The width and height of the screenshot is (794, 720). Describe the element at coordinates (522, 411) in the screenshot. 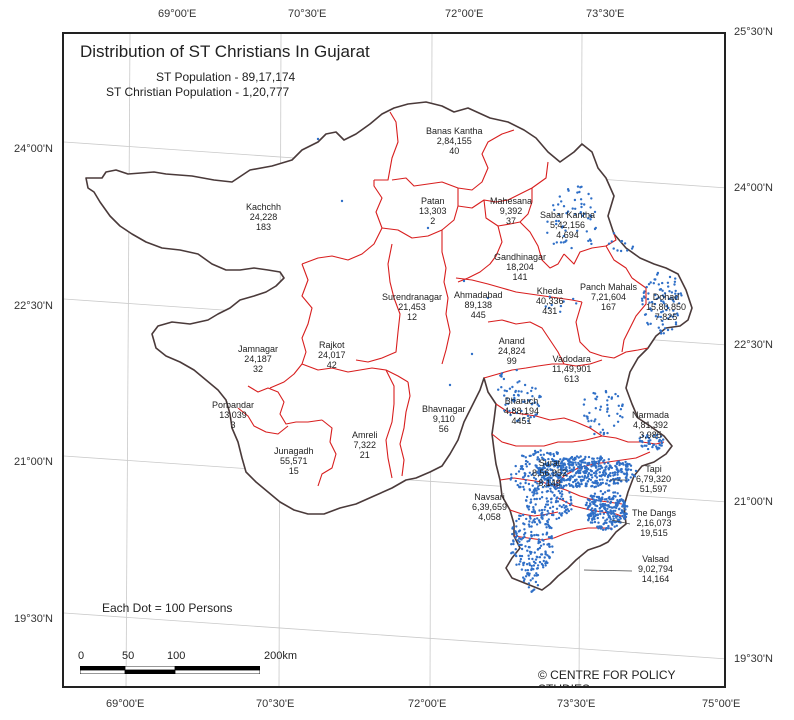

I see `district-label-bharuch: Bharuch 4,88,194 4451` at that location.